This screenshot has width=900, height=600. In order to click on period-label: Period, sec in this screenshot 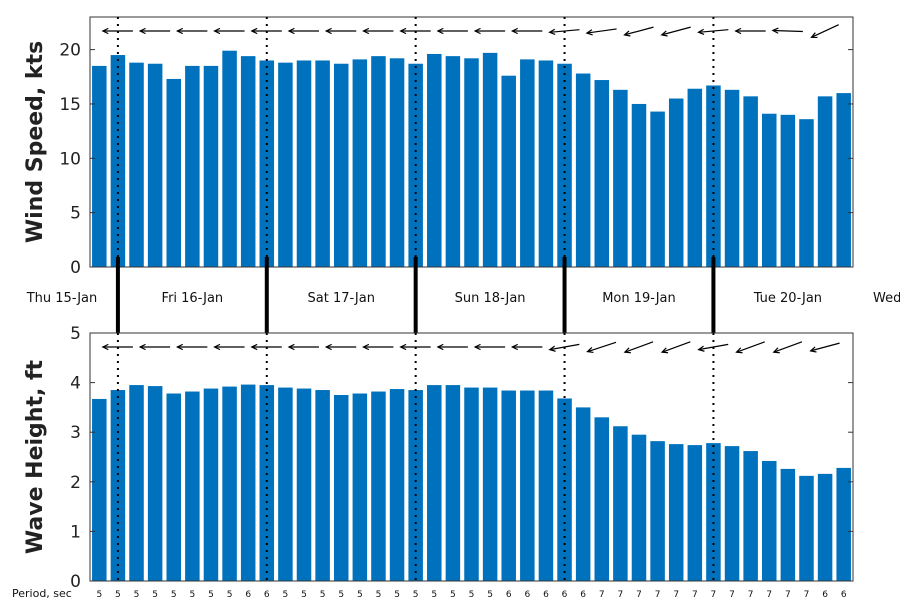, I will do `click(42, 593)`.